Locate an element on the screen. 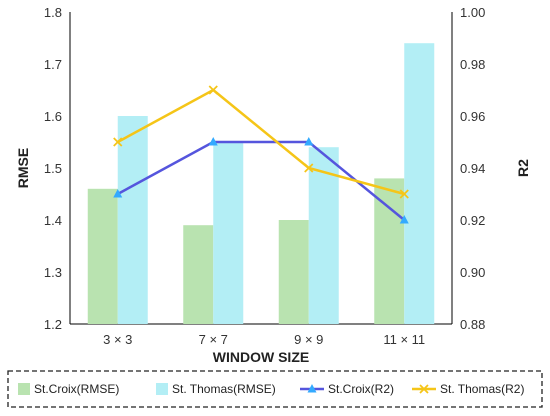 This screenshot has width=550, height=416. legend-item-st-croix-r2: St.Croix(R2) is located at coordinates (347, 389).